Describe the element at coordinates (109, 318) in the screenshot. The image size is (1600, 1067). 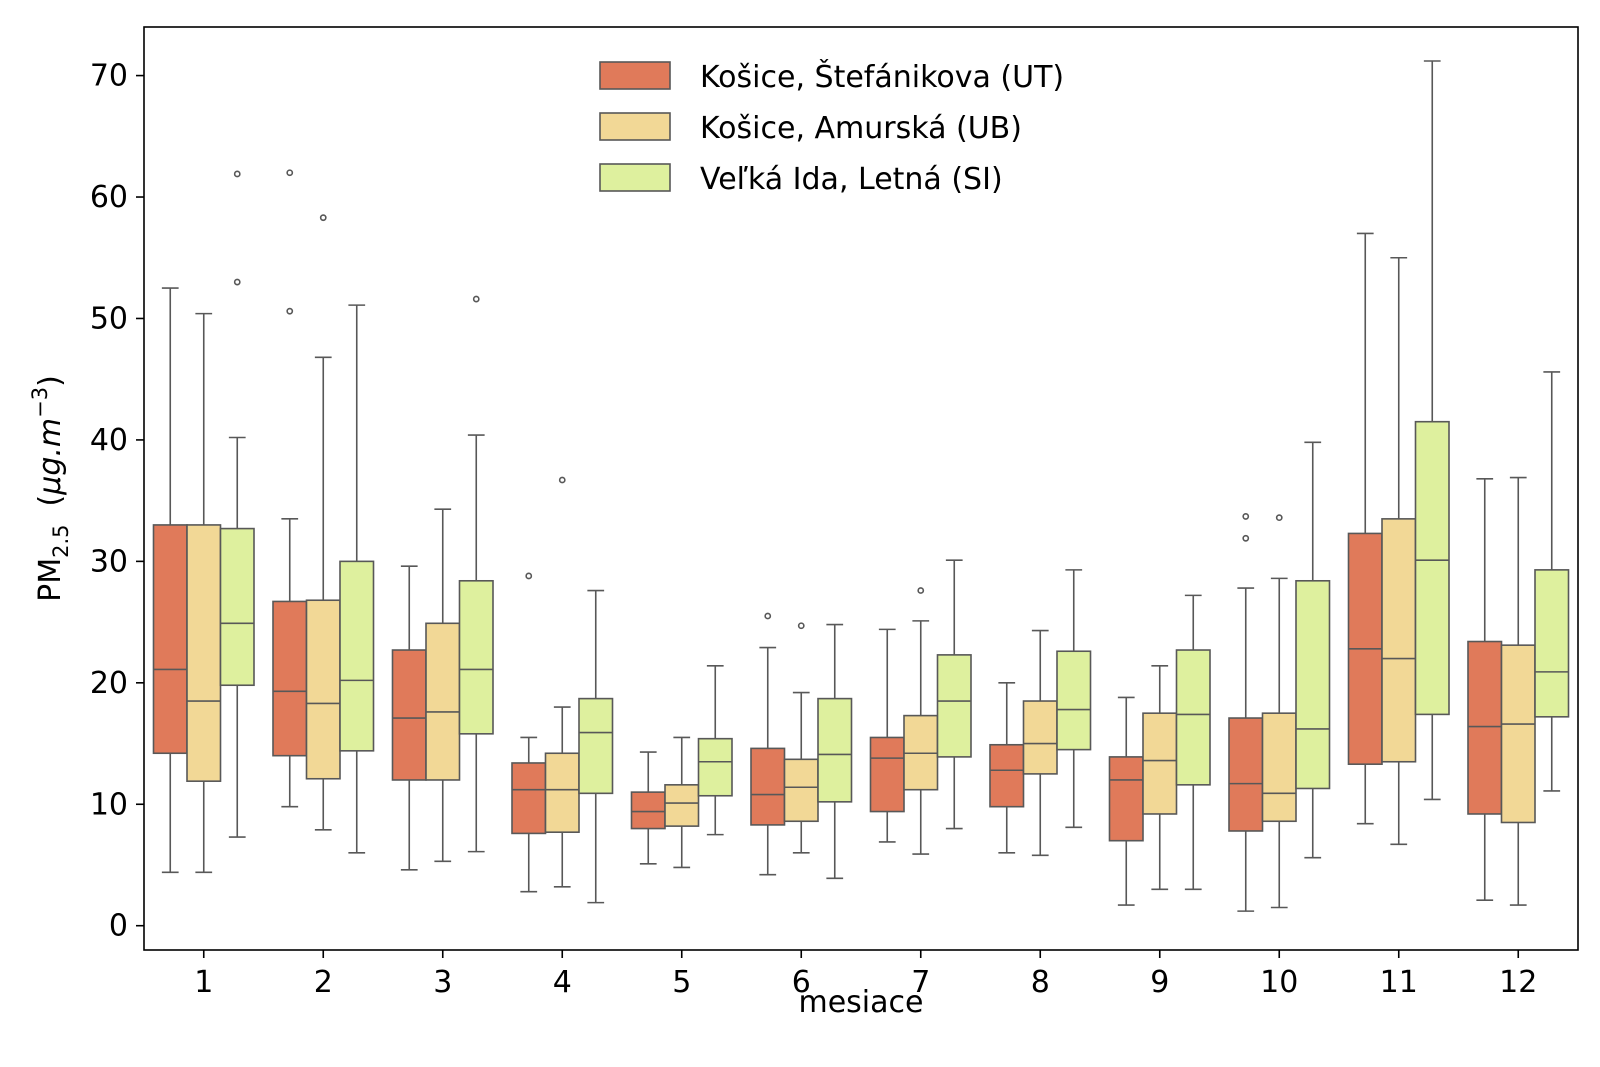
I see `y-tick-label: 50` at that location.